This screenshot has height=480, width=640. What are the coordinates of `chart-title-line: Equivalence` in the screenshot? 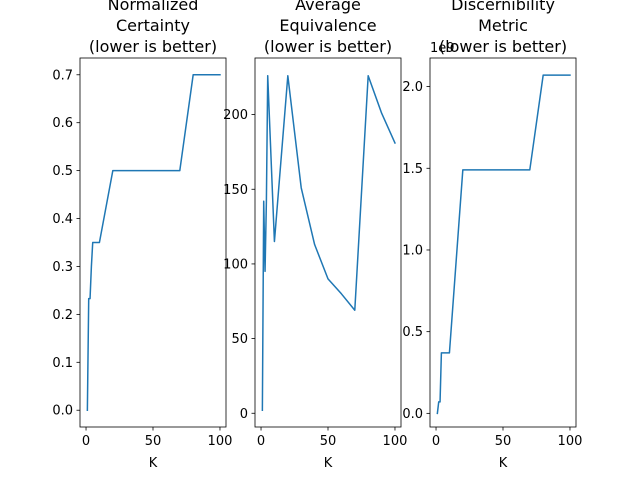 It's located at (327, 25).